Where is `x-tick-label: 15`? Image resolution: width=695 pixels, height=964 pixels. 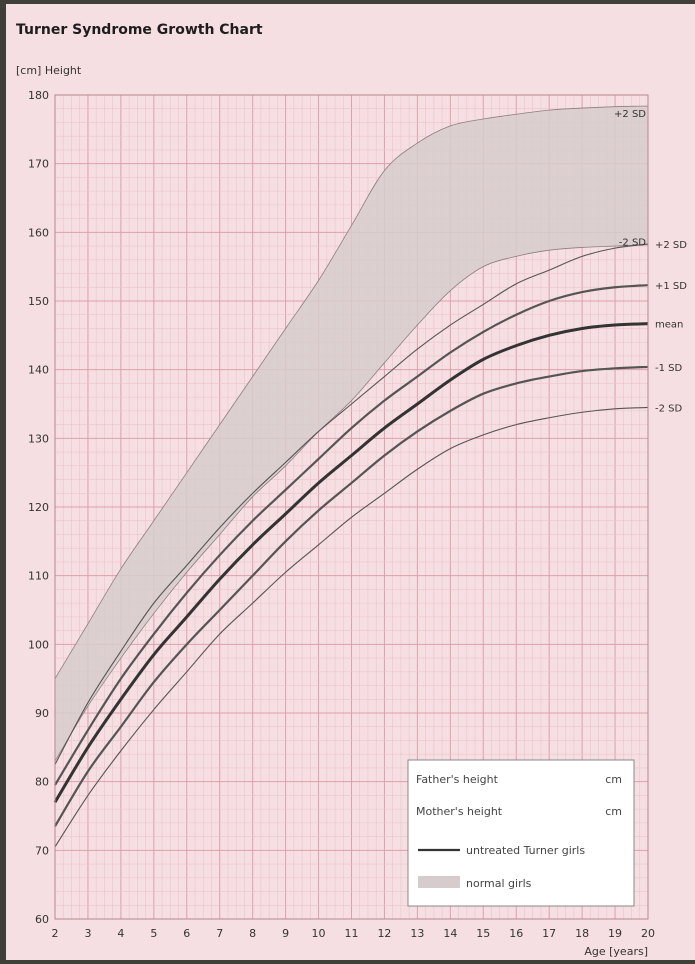
x-tick-label: 15 is located at coordinates (483, 933).